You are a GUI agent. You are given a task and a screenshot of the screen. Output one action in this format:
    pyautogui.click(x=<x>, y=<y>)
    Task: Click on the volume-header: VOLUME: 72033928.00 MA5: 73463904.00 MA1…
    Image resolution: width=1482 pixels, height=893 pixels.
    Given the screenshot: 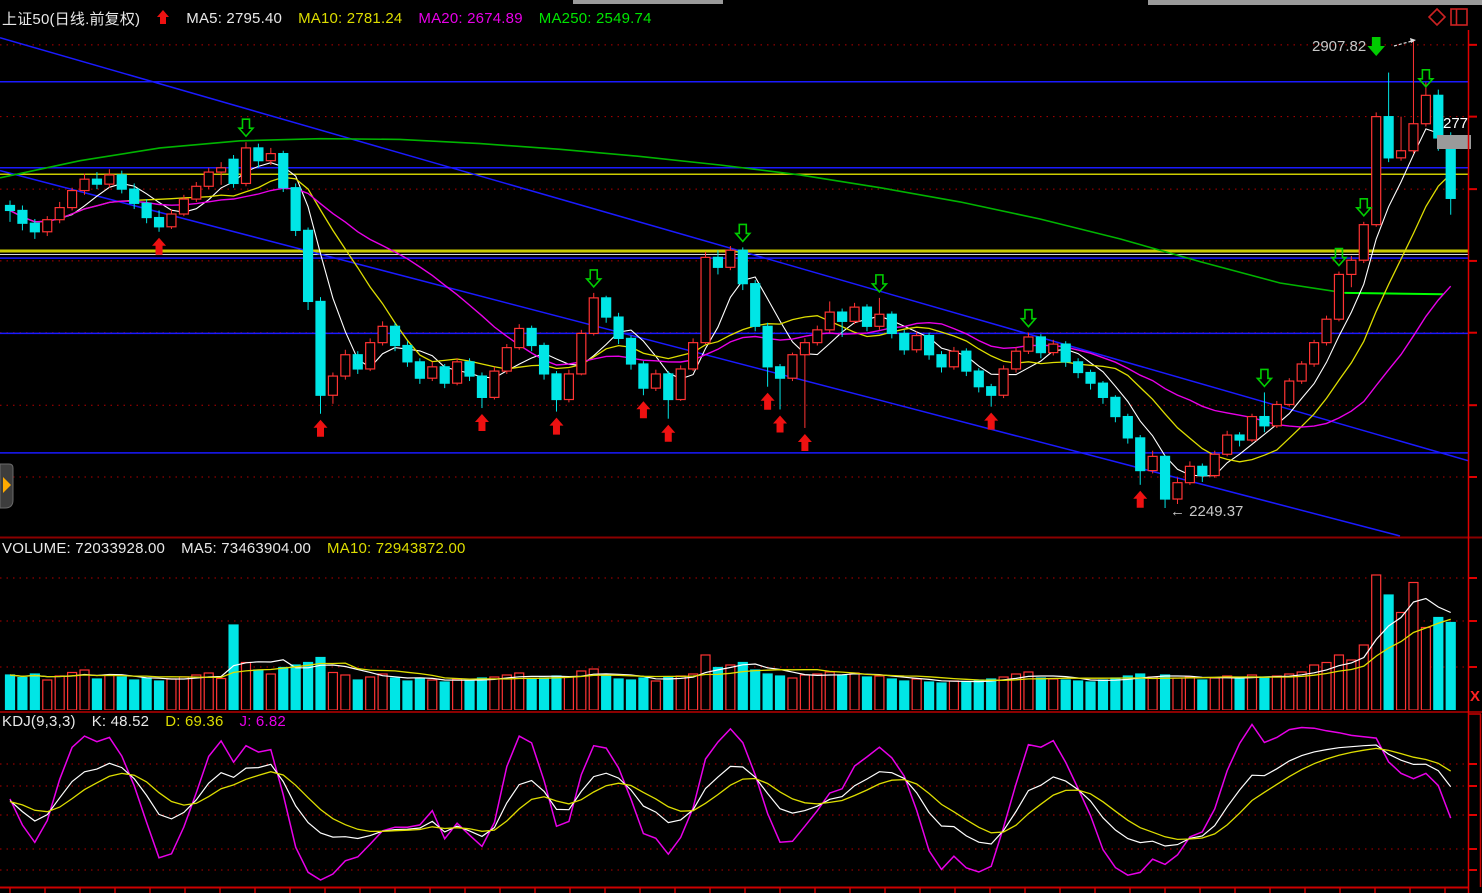 What is the action you would take?
    pyautogui.click(x=234, y=548)
    